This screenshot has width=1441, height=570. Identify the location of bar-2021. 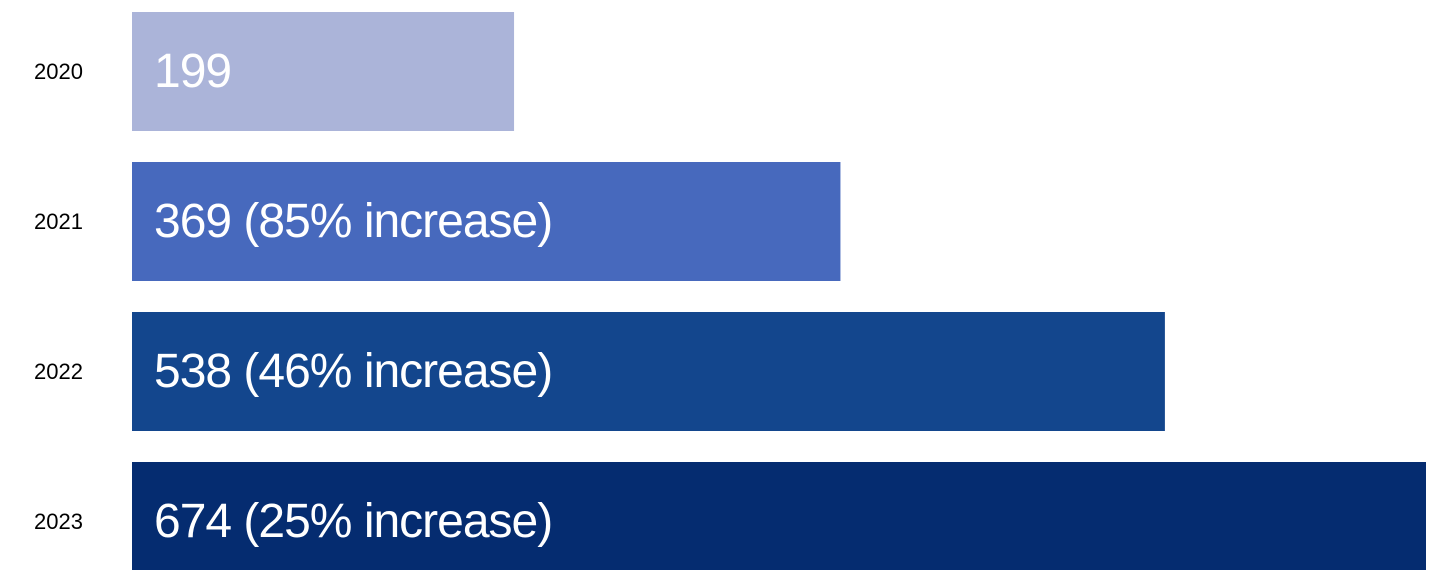
(486, 221).